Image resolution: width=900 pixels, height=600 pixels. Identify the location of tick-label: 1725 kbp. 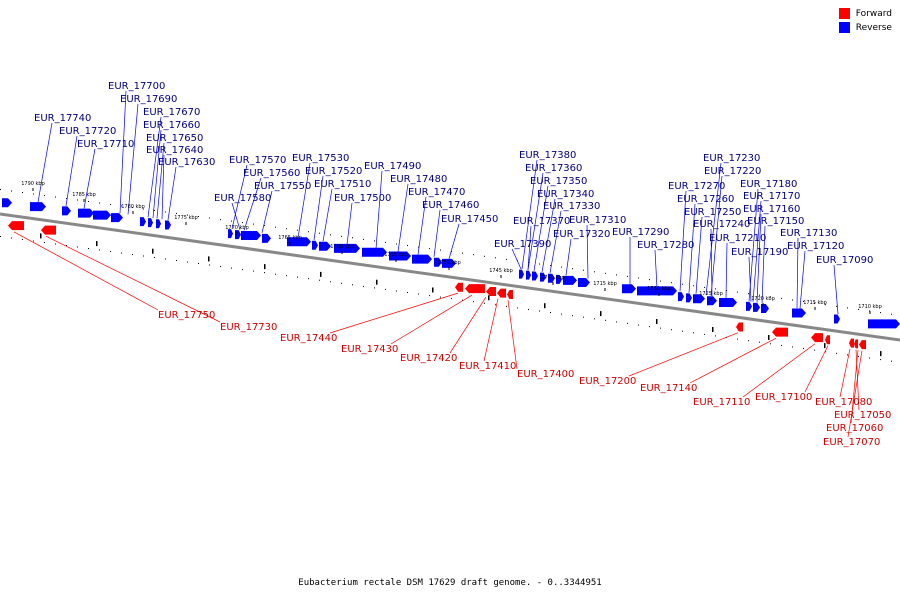
(711, 294).